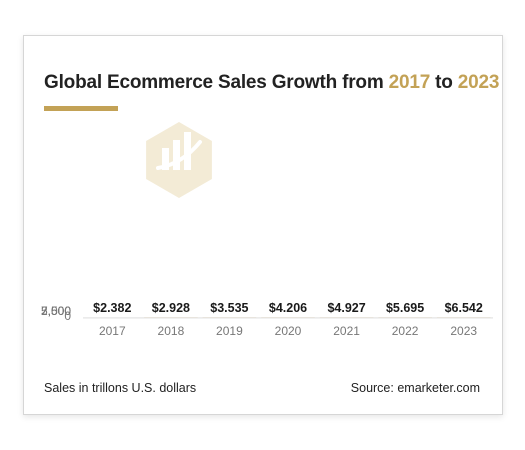 The height and width of the screenshot is (450, 525). What do you see at coordinates (216, 82) in the screenshot?
I see `chart-title-prefix: Global Ecommerce Sales Growth from` at bounding box center [216, 82].